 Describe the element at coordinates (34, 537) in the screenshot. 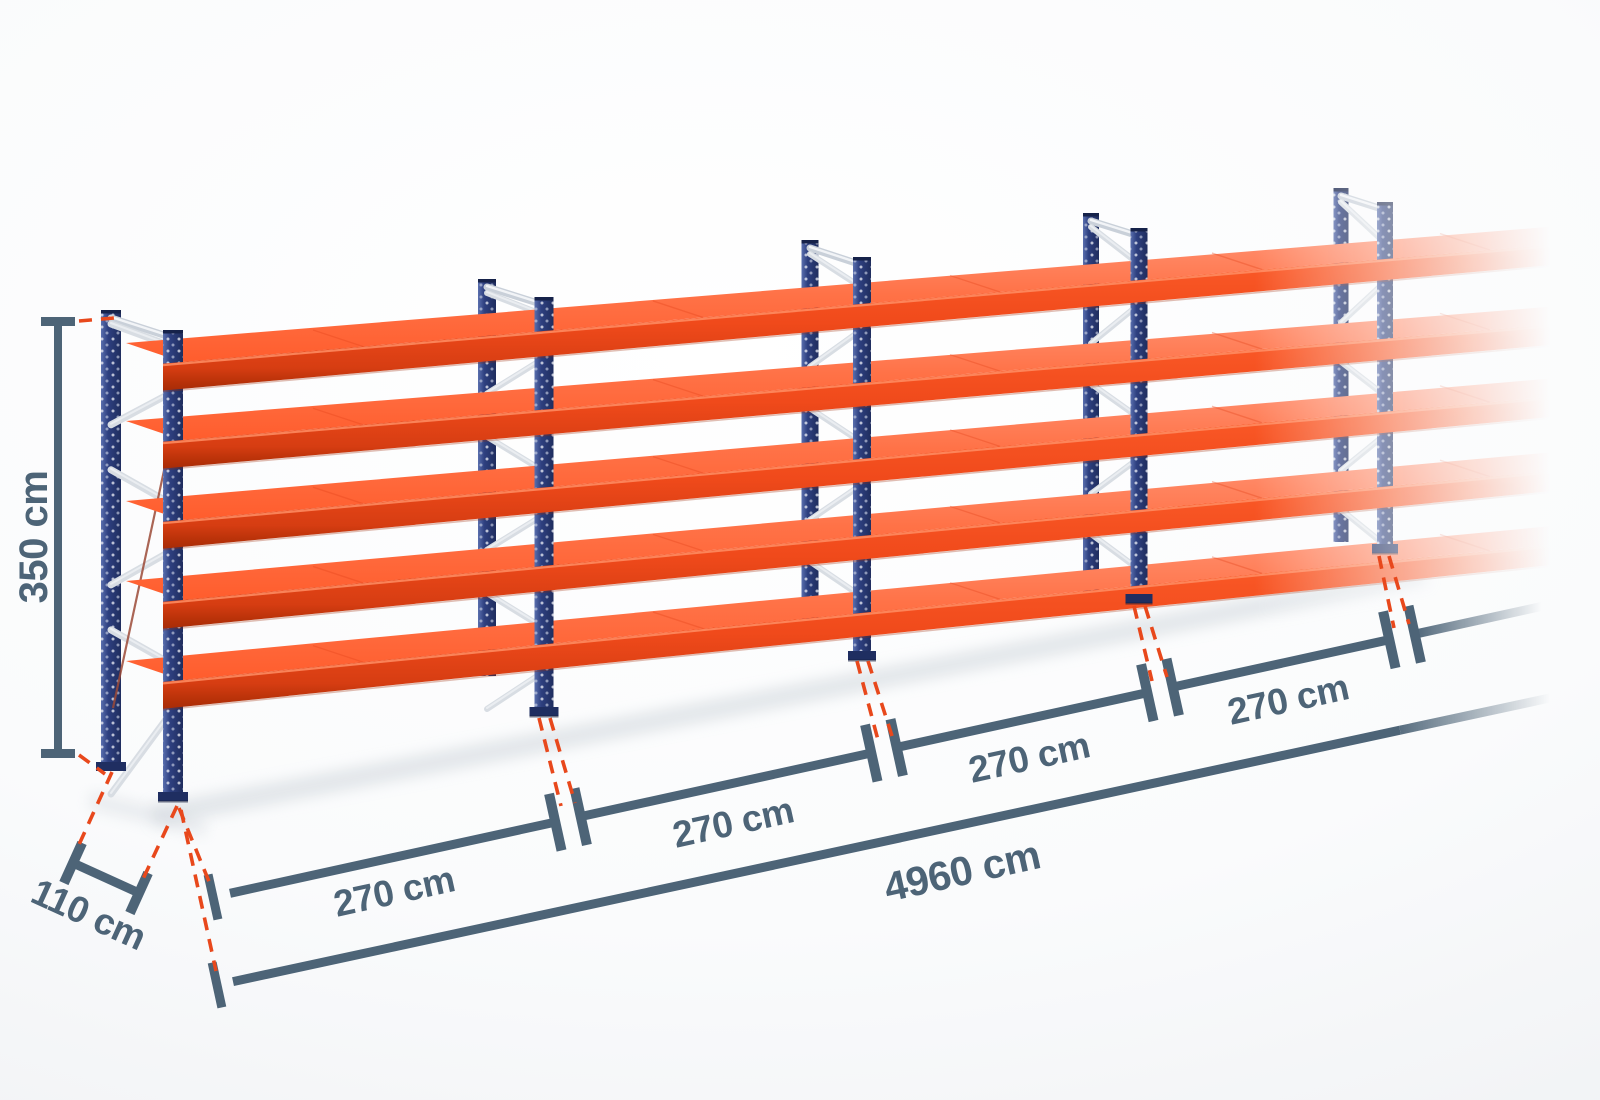

I see `height-dimension-label: 350 cm` at that location.